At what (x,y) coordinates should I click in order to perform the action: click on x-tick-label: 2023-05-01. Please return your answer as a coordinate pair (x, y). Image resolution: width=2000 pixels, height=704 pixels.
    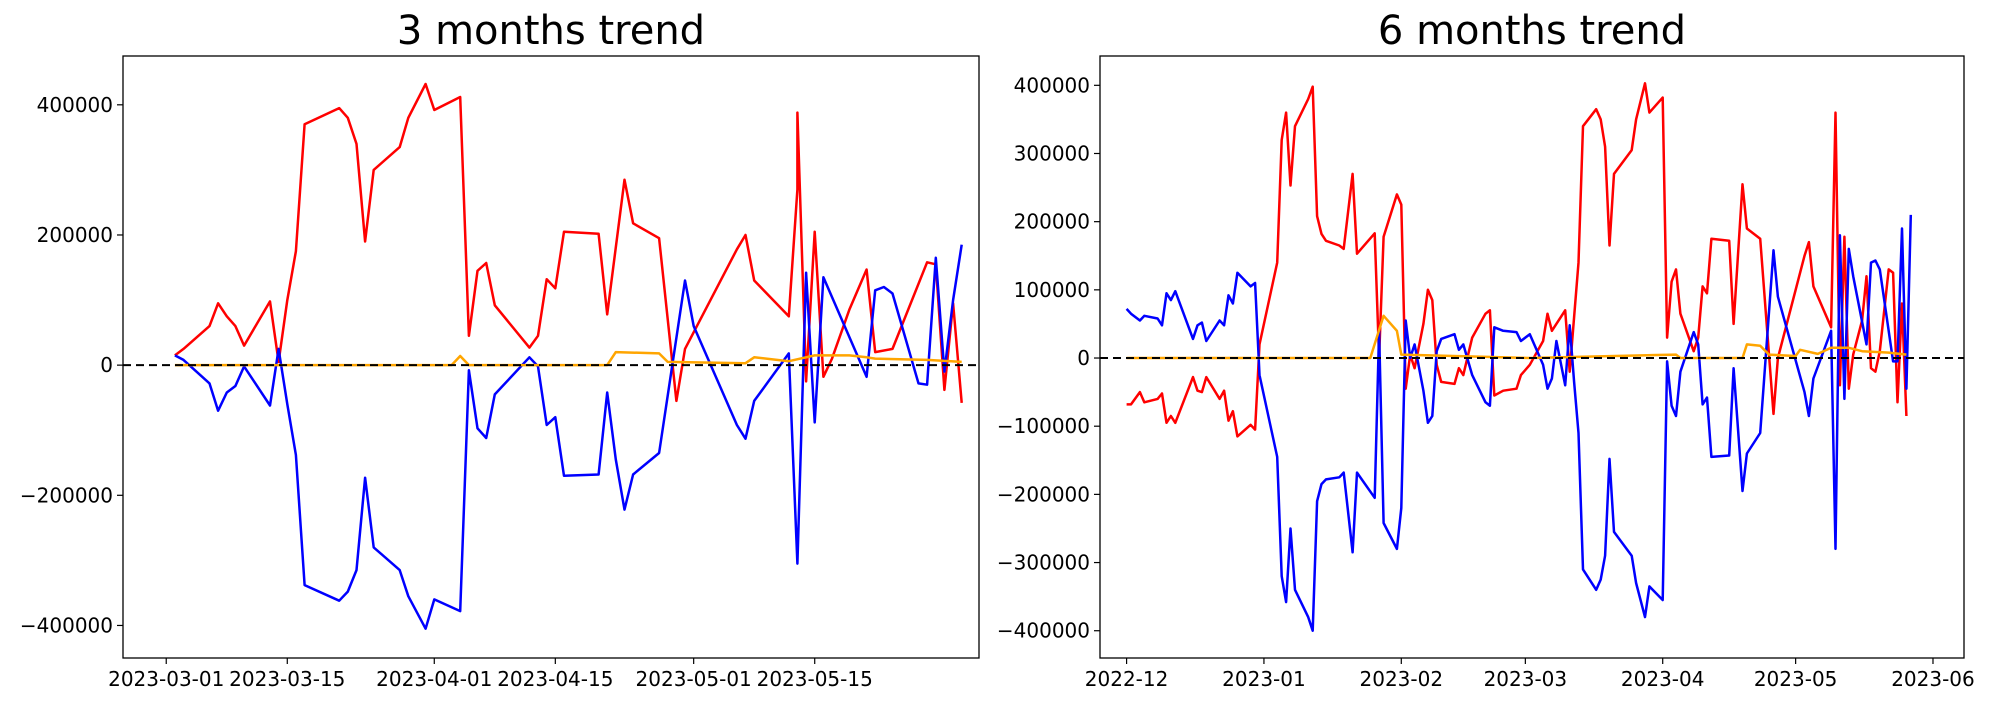
    Looking at the image, I should click on (694, 679).